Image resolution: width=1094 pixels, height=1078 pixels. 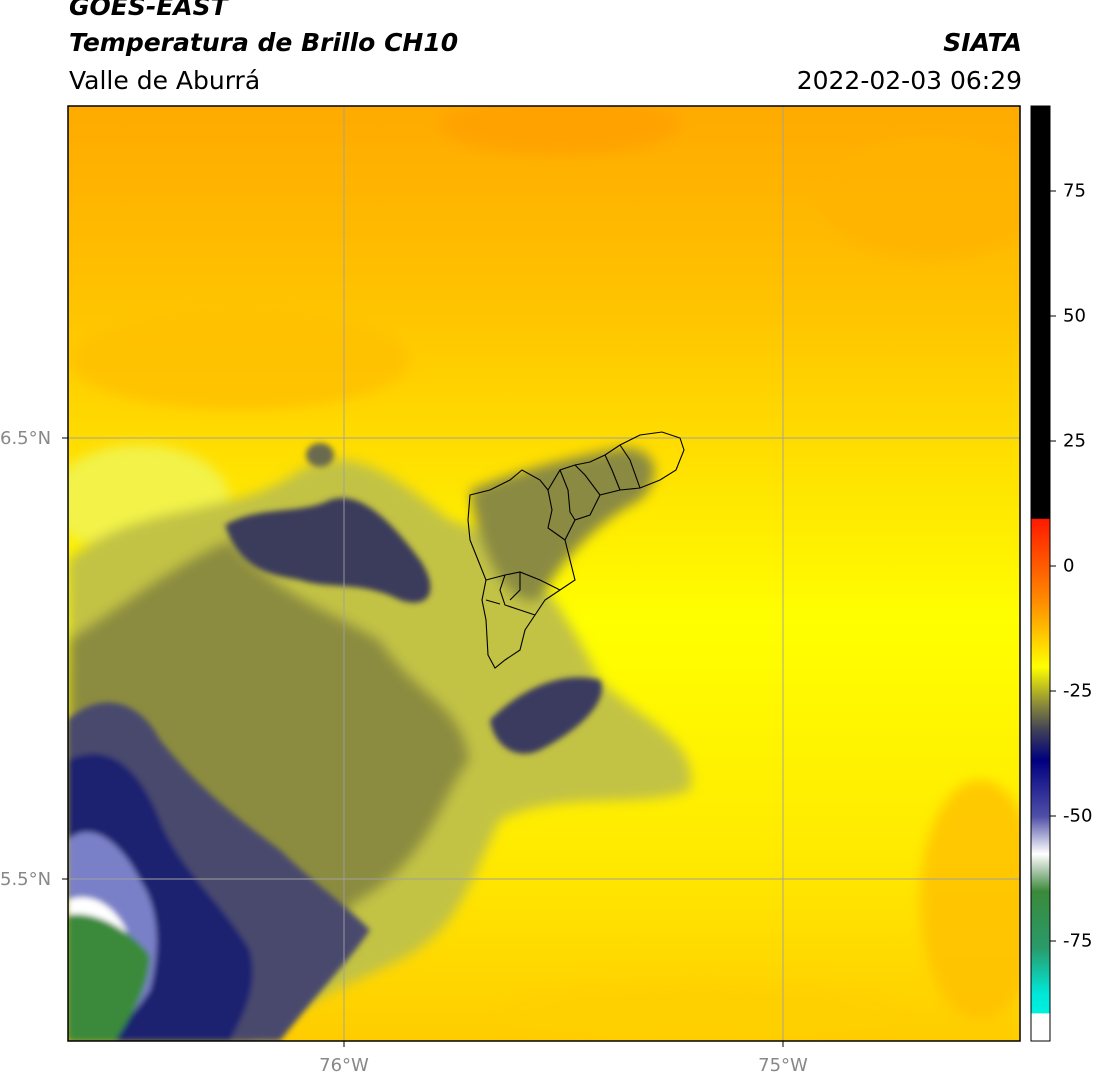 What do you see at coordinates (1078, 816) in the screenshot?
I see `colorbar-tick-label: -50` at bounding box center [1078, 816].